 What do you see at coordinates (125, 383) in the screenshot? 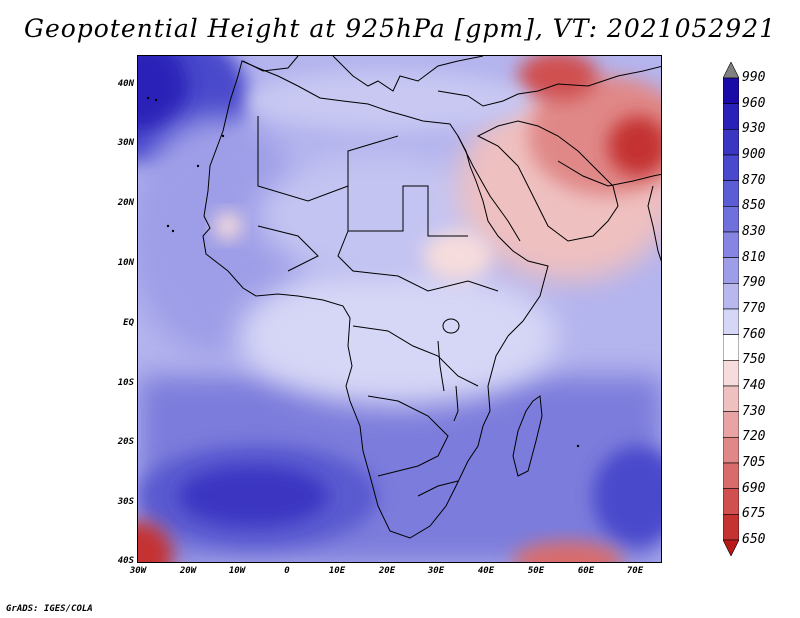
I see `lat-label-10s: 10S` at bounding box center [125, 383].